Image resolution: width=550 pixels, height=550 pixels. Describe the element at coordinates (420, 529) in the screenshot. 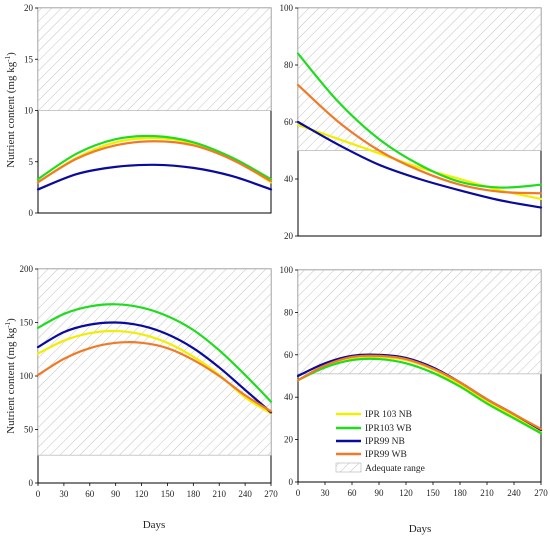

I see `x-axis-title-right: Days` at that location.